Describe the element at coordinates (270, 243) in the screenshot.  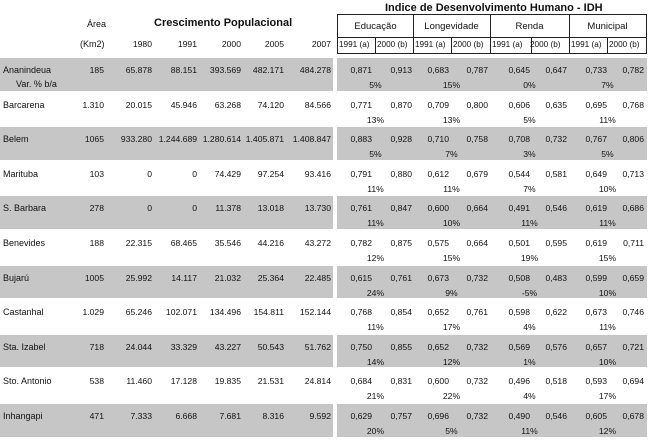
I see `population-value: 44.216` at that location.